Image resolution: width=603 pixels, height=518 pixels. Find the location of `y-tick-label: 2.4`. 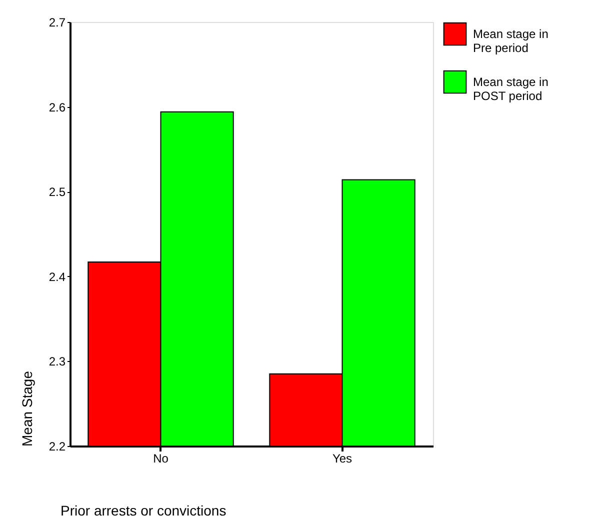

y-tick-label: 2.4 is located at coordinates (57, 277).